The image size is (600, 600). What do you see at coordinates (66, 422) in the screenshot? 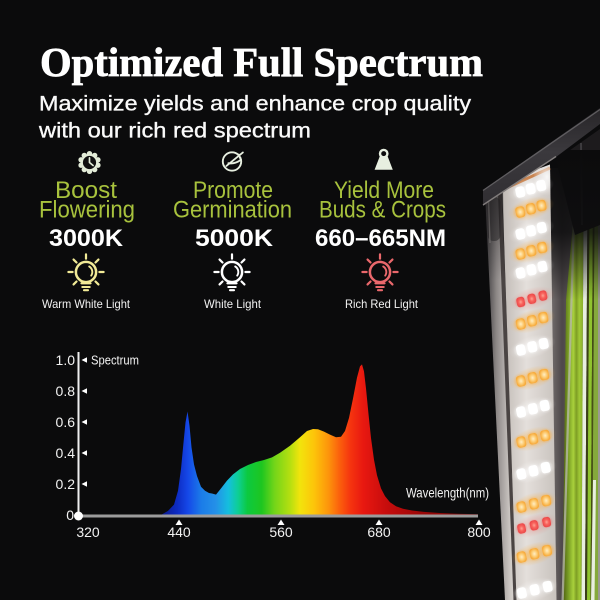
I see `svg-text: 0.6` at bounding box center [66, 422].